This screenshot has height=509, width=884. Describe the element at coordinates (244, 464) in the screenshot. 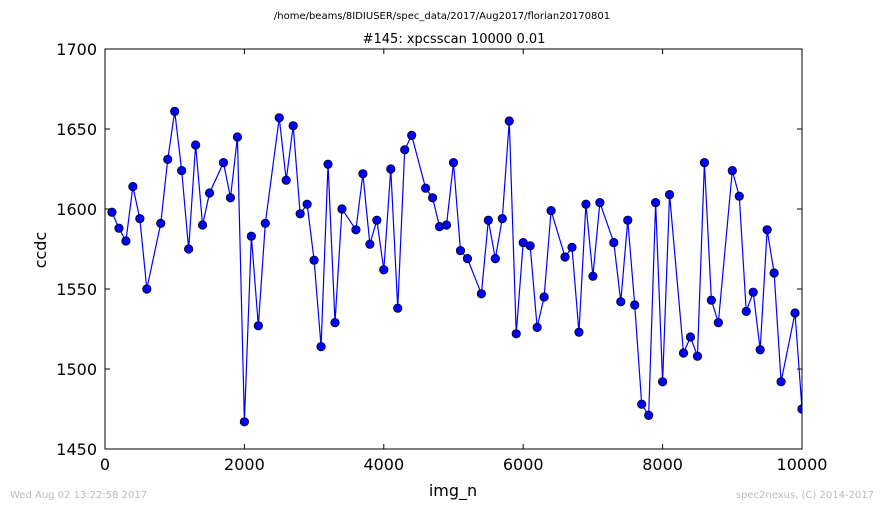

I see `x-tick-label: 2000` at that location.